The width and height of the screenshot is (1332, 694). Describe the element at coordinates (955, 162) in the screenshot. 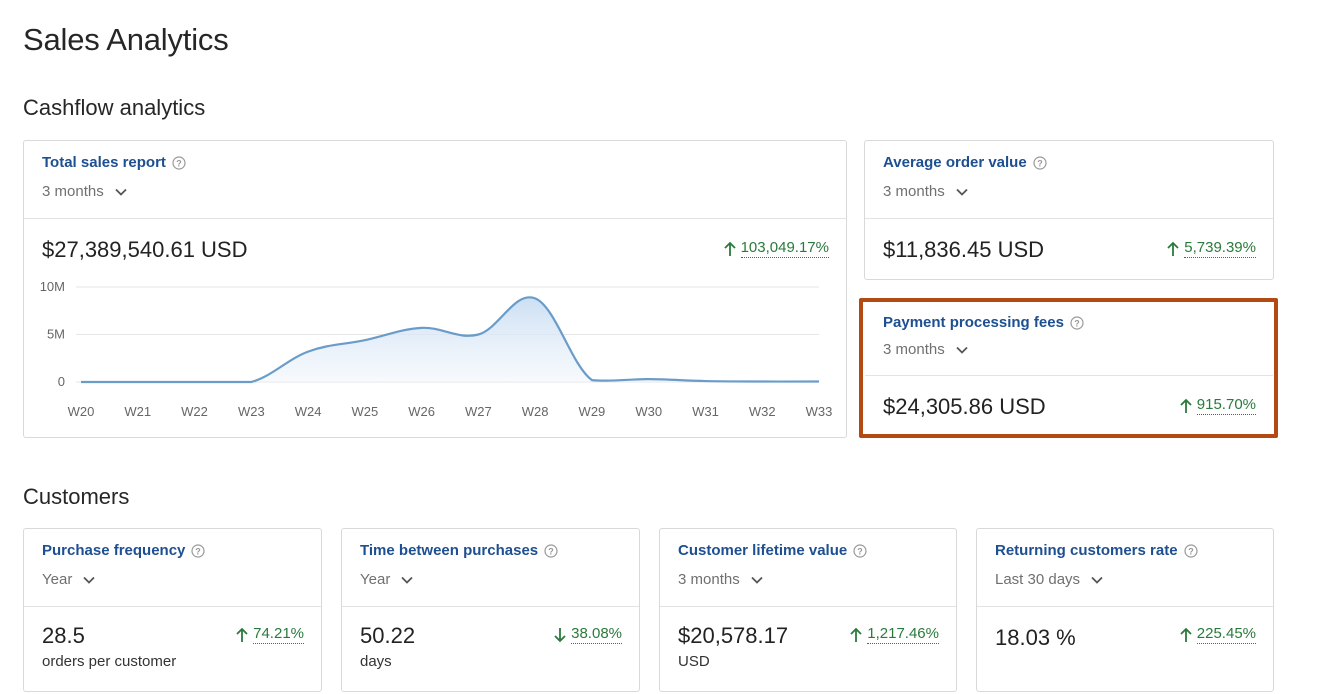

I see `card-title-text: Average order value` at that location.